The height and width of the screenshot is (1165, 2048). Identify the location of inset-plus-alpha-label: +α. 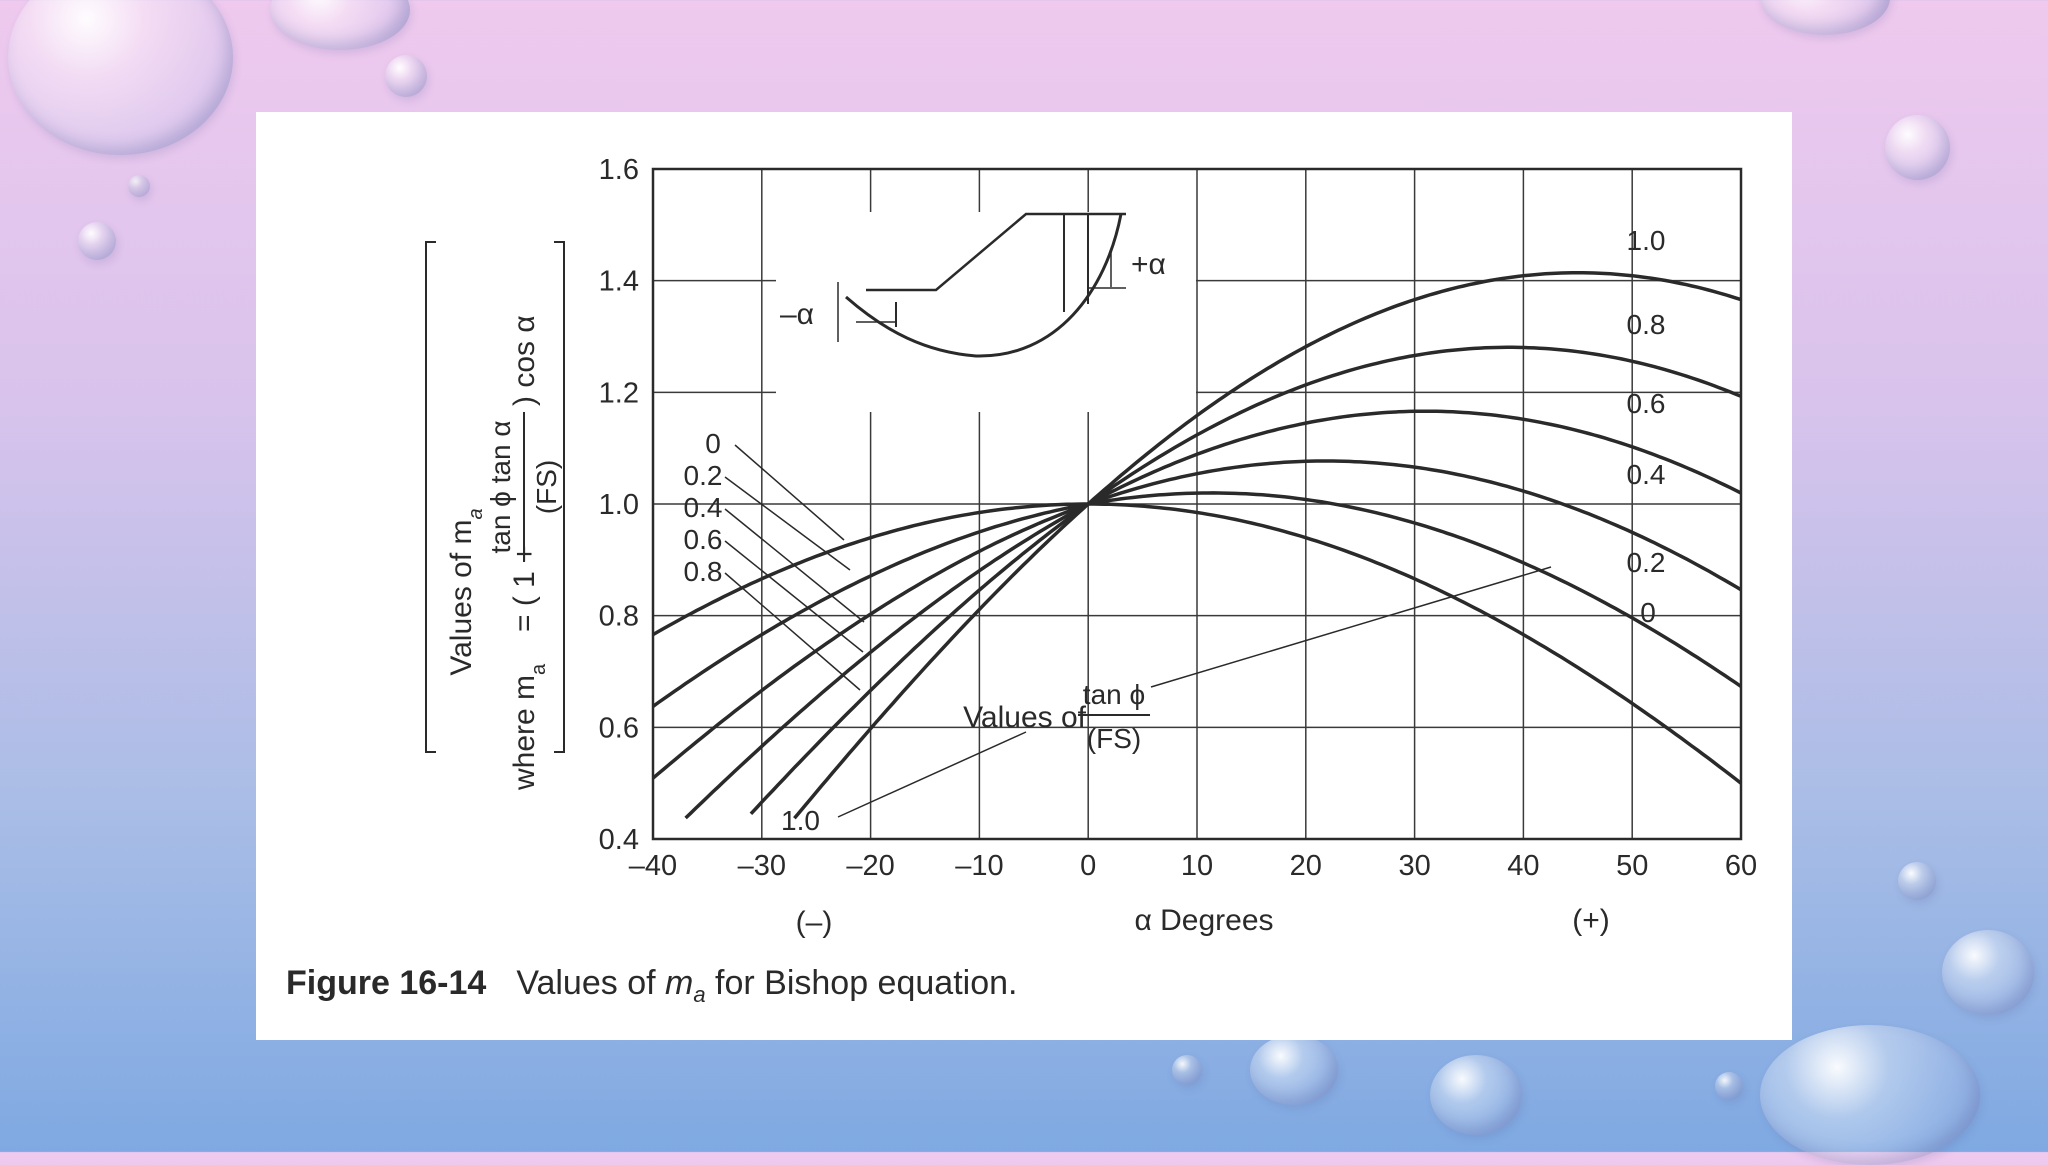
(1148, 264).